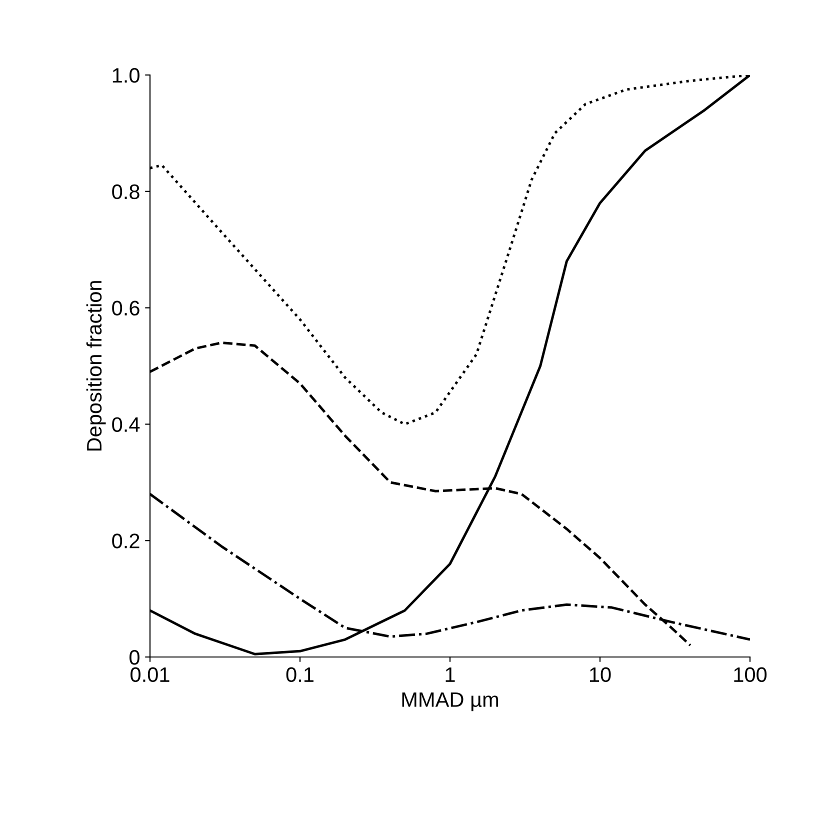  I want to click on y-tick-label: 0.4, so click(126, 424).